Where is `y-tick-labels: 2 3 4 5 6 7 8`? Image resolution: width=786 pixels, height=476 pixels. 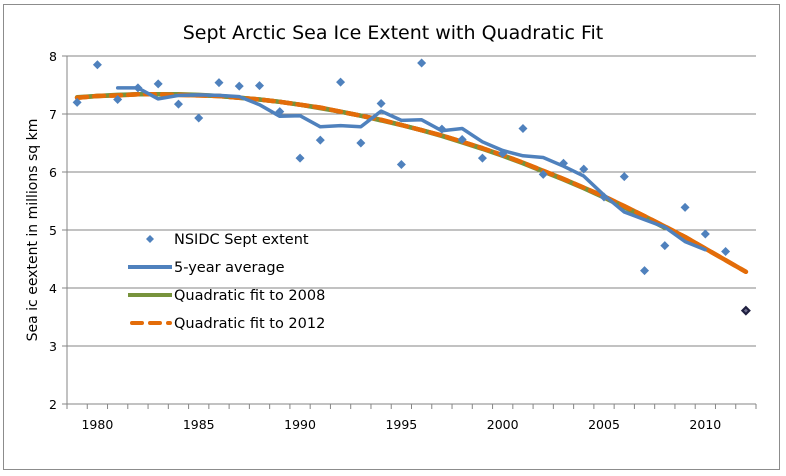
y-tick-labels: 2 3 4 5 6 7 8 is located at coordinates (53, 230).